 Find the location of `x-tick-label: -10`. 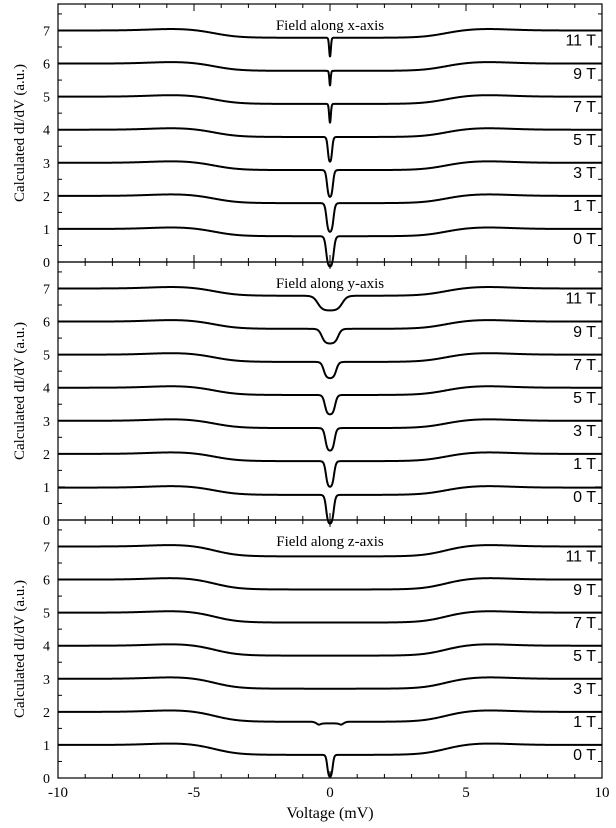

x-tick-label: -10 is located at coordinates (58, 793).